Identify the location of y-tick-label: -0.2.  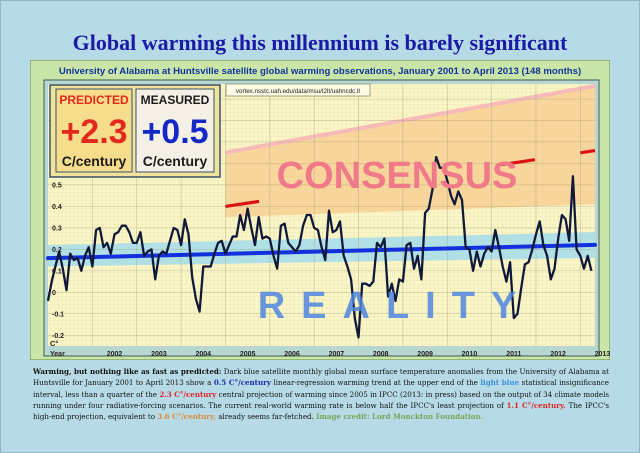
(58, 336).